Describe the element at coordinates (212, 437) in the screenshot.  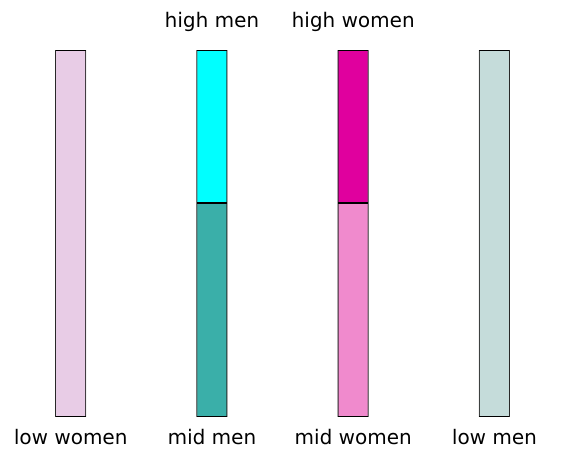
I see `x-tick-label: mid men` at that location.